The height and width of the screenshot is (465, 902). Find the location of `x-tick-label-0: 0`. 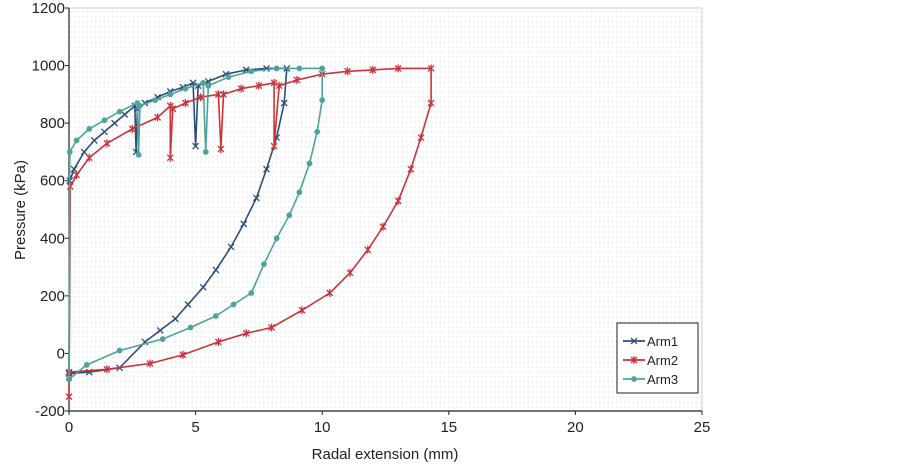

x-tick-label-0: 0 is located at coordinates (69, 427).